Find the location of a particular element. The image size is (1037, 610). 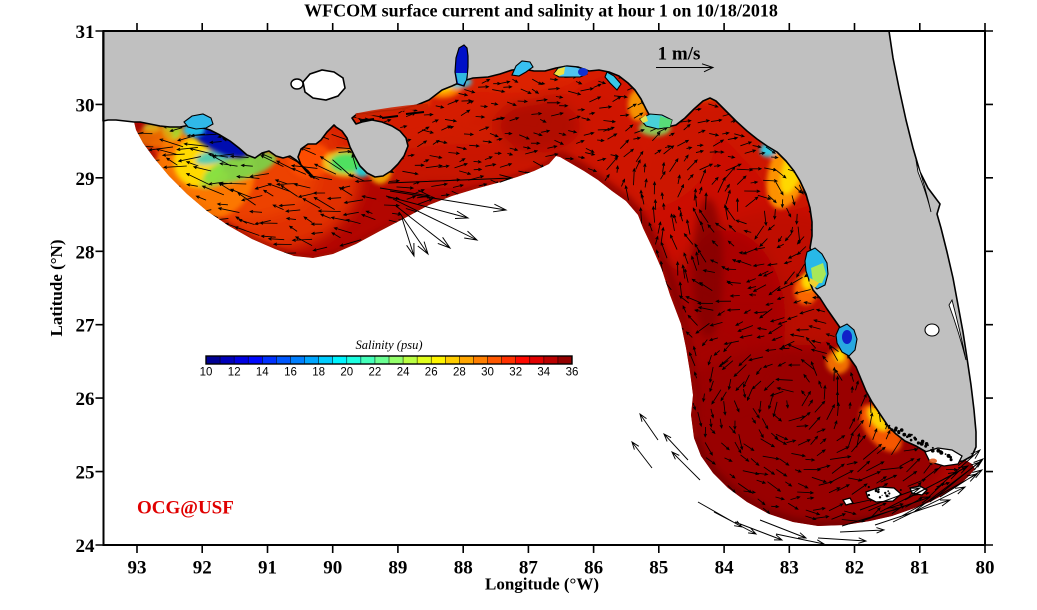

svg-text: 31 is located at coordinates (85, 32).